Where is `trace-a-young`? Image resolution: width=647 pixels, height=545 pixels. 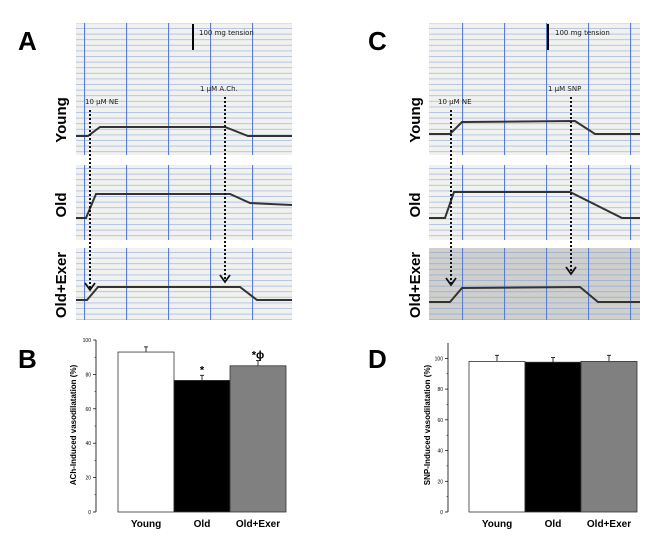 trace-a-young is located at coordinates (184, 131).